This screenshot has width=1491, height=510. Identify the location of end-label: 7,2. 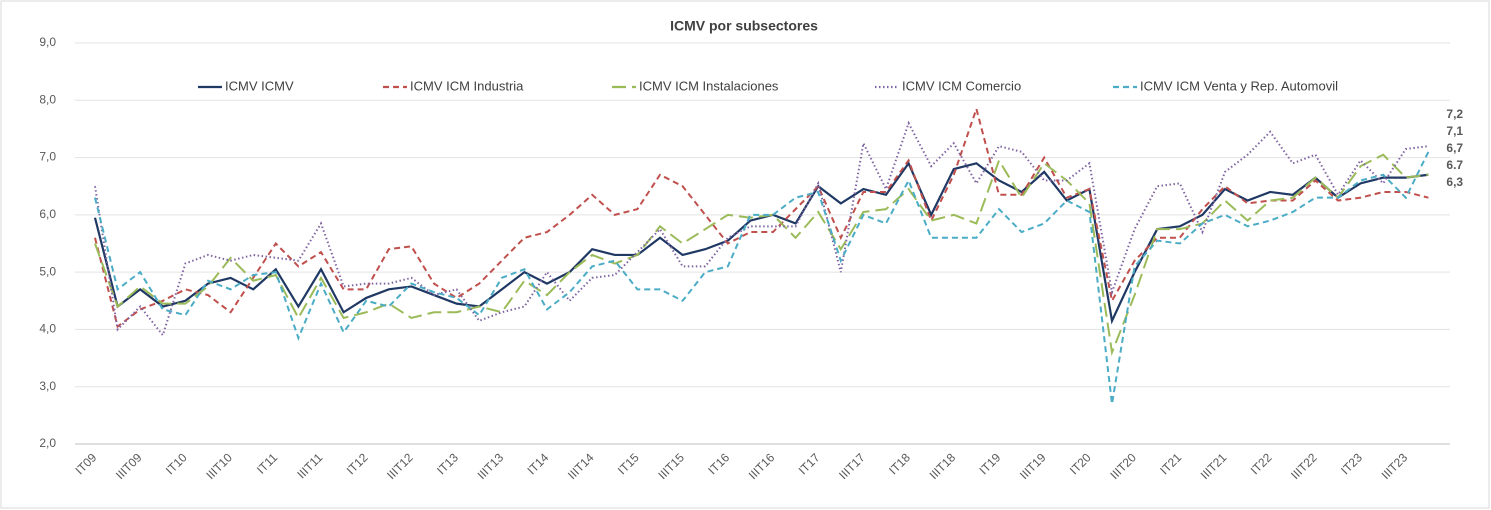
(1454, 114).